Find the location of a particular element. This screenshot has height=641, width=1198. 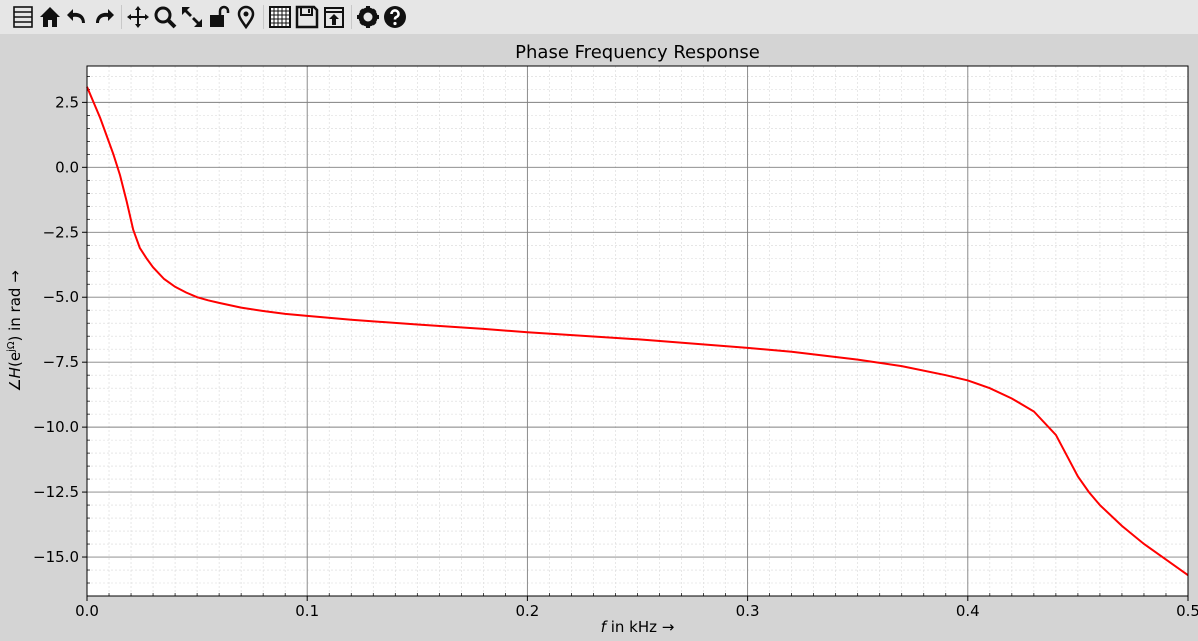

y-axis-title-variable: H is located at coordinates (15, 372).